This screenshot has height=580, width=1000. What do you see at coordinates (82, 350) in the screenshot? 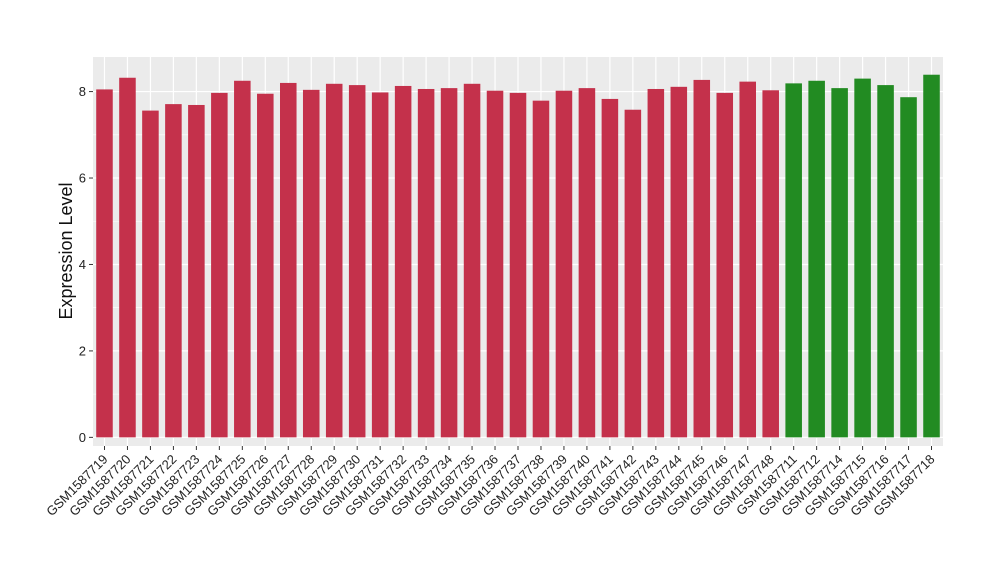
I see `y-tick-label: 2` at bounding box center [82, 350].